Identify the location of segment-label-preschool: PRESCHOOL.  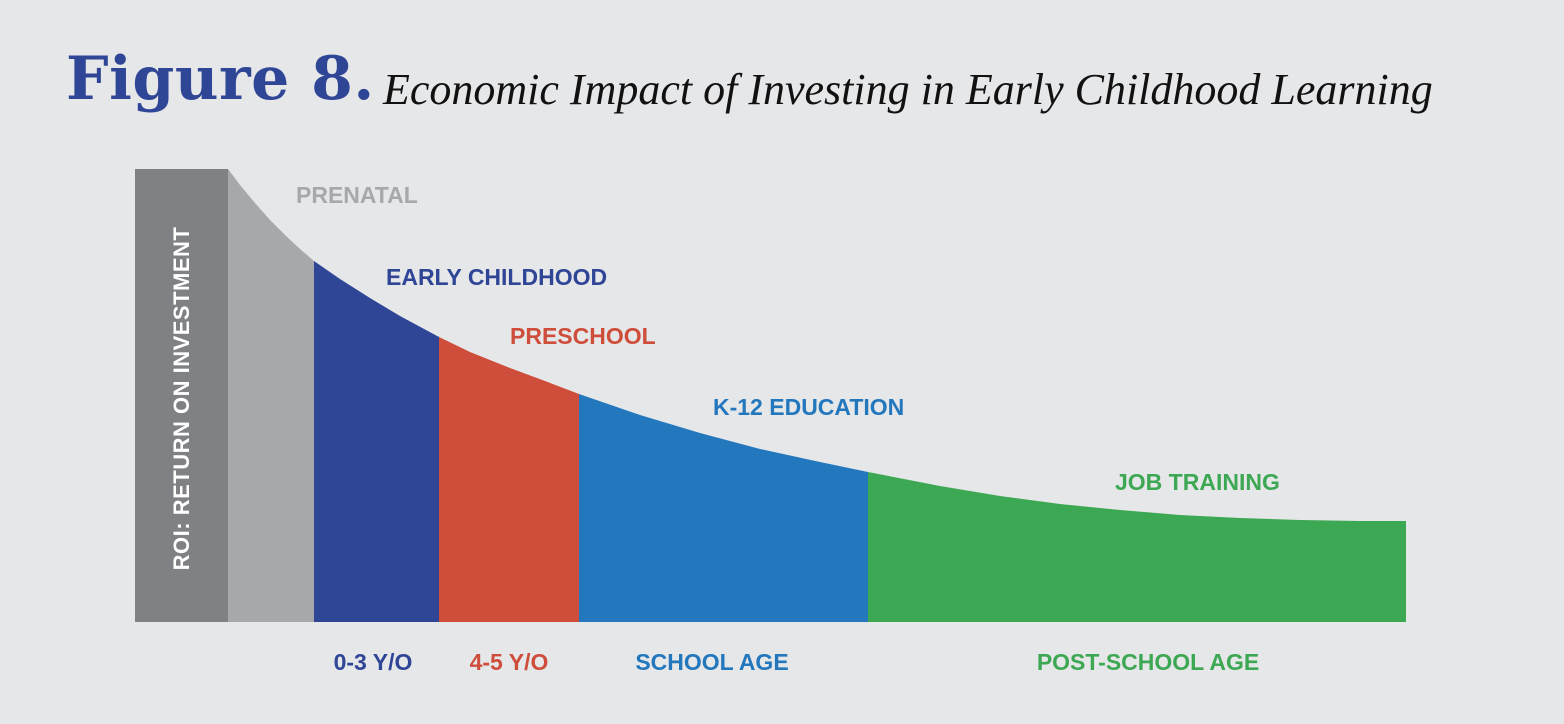
(583, 336).